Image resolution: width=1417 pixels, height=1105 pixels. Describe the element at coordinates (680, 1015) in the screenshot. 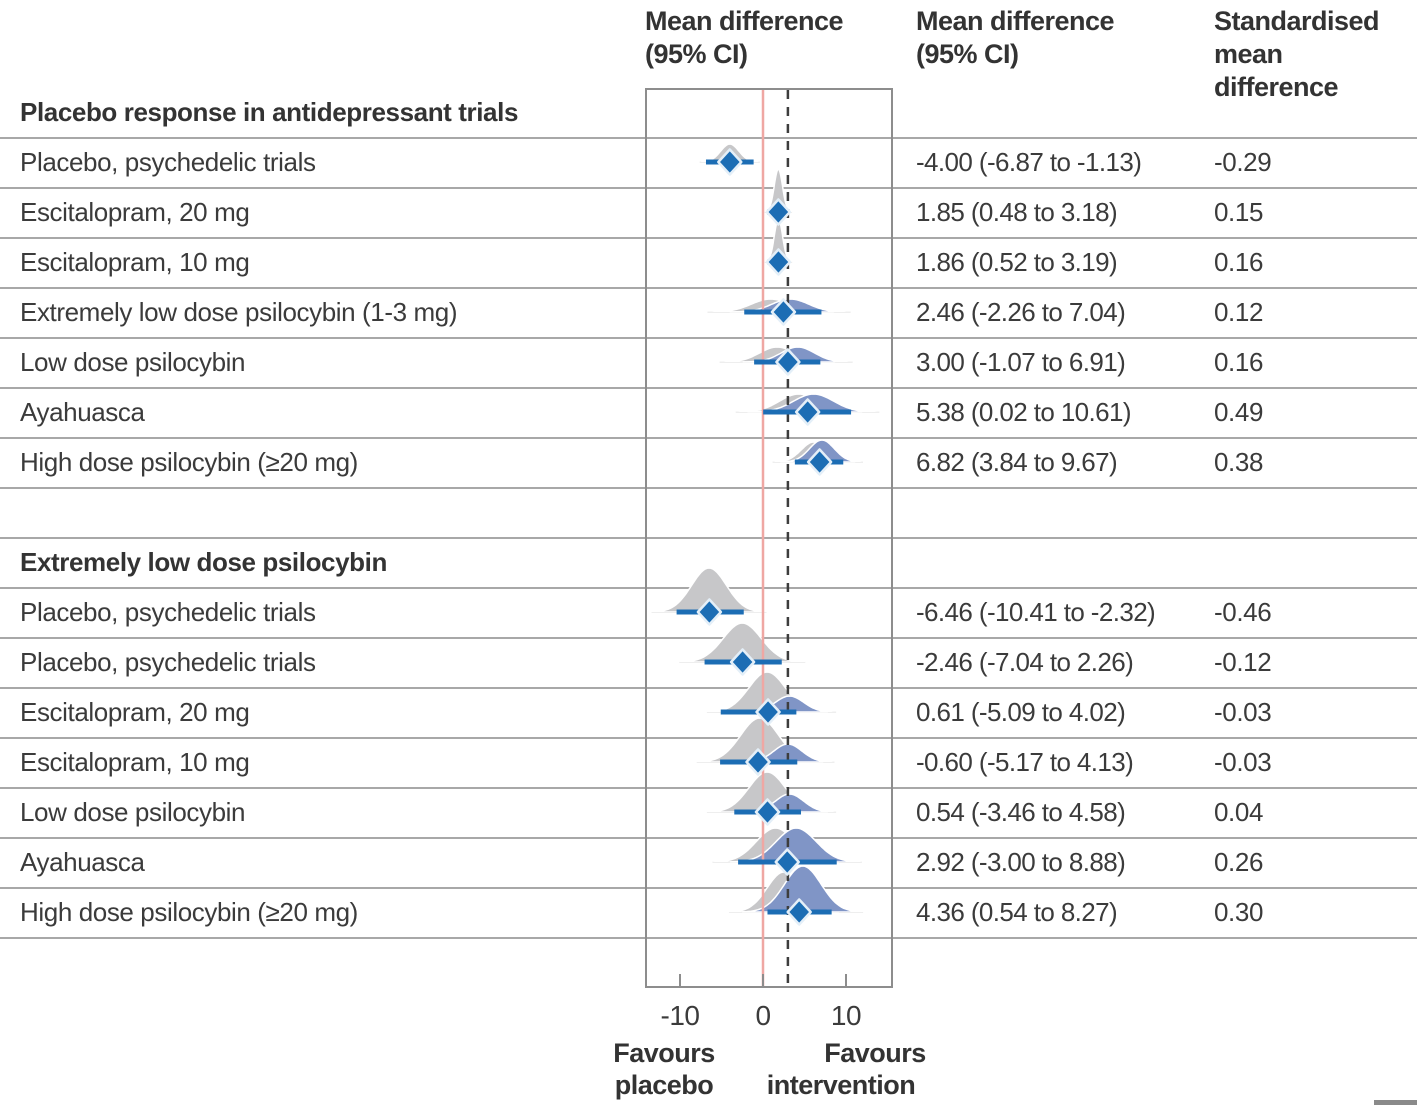

I see `x-axis-tick-label: -10` at that location.